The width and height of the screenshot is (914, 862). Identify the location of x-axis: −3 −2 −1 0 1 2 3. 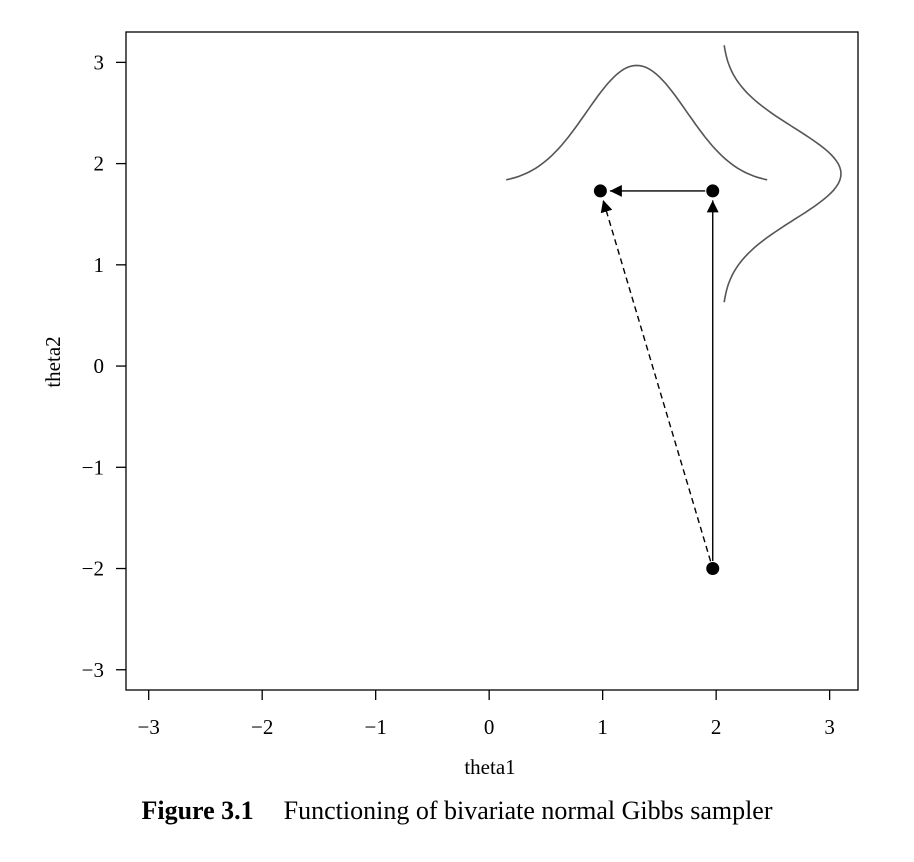
(486, 714).